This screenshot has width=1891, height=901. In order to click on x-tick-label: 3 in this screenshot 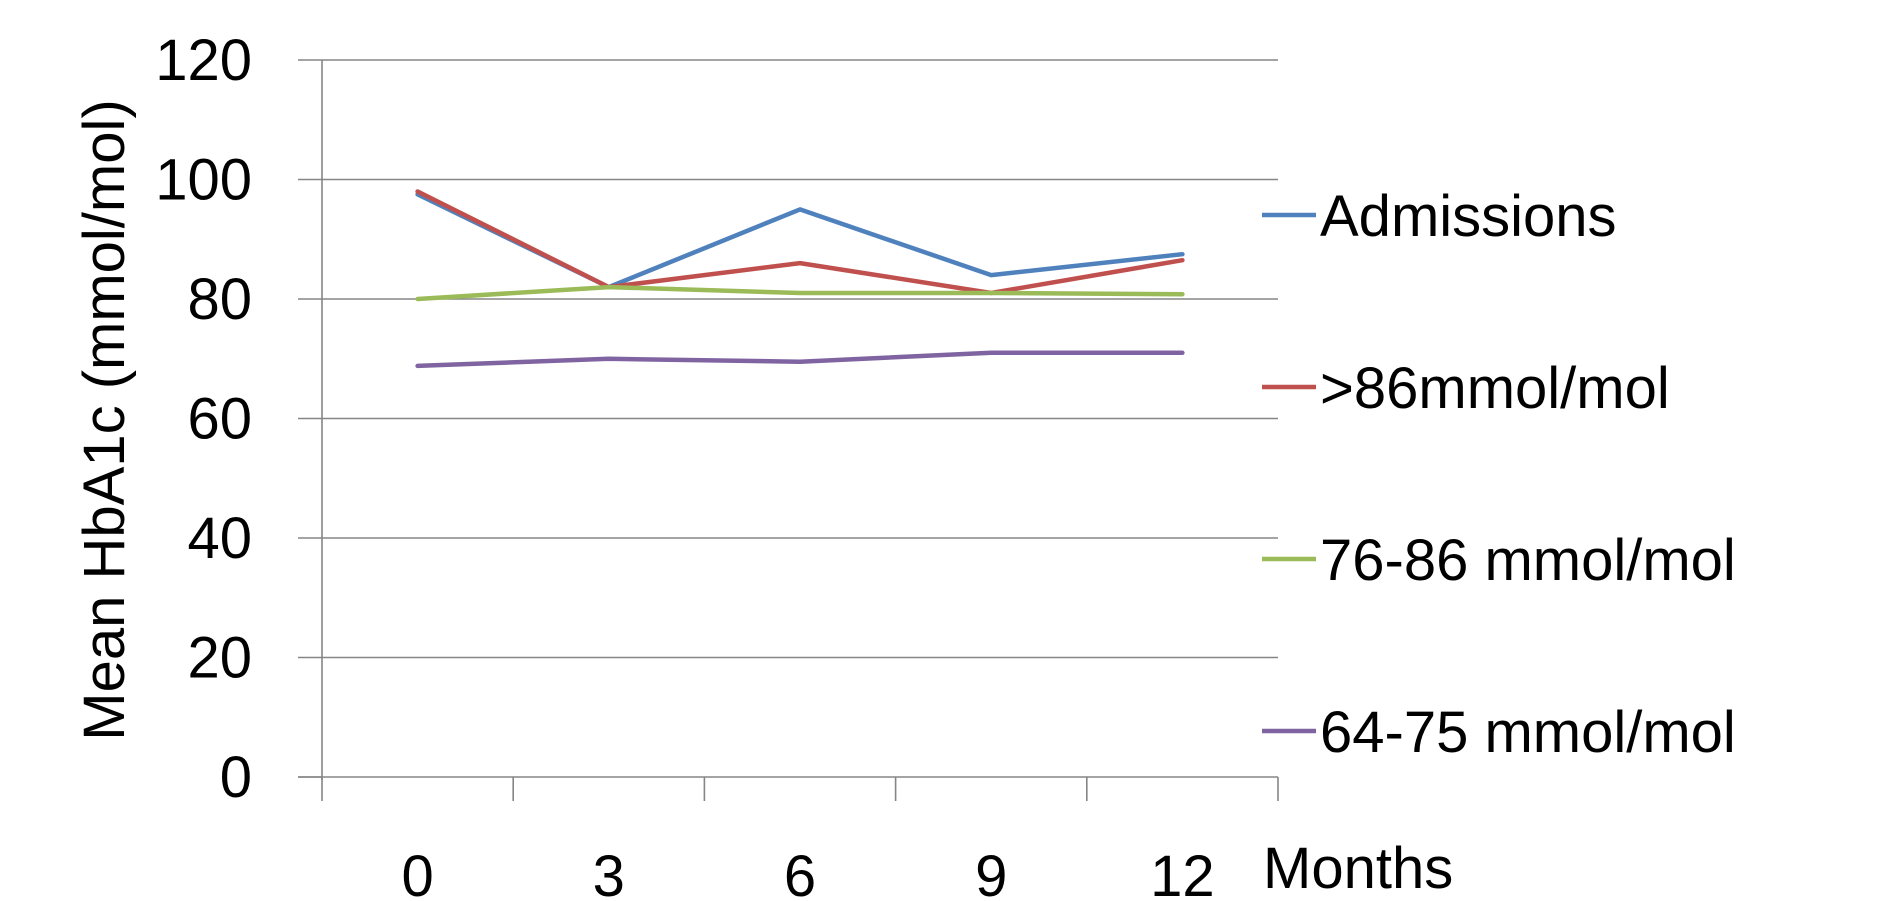, I will do `click(609, 872)`.